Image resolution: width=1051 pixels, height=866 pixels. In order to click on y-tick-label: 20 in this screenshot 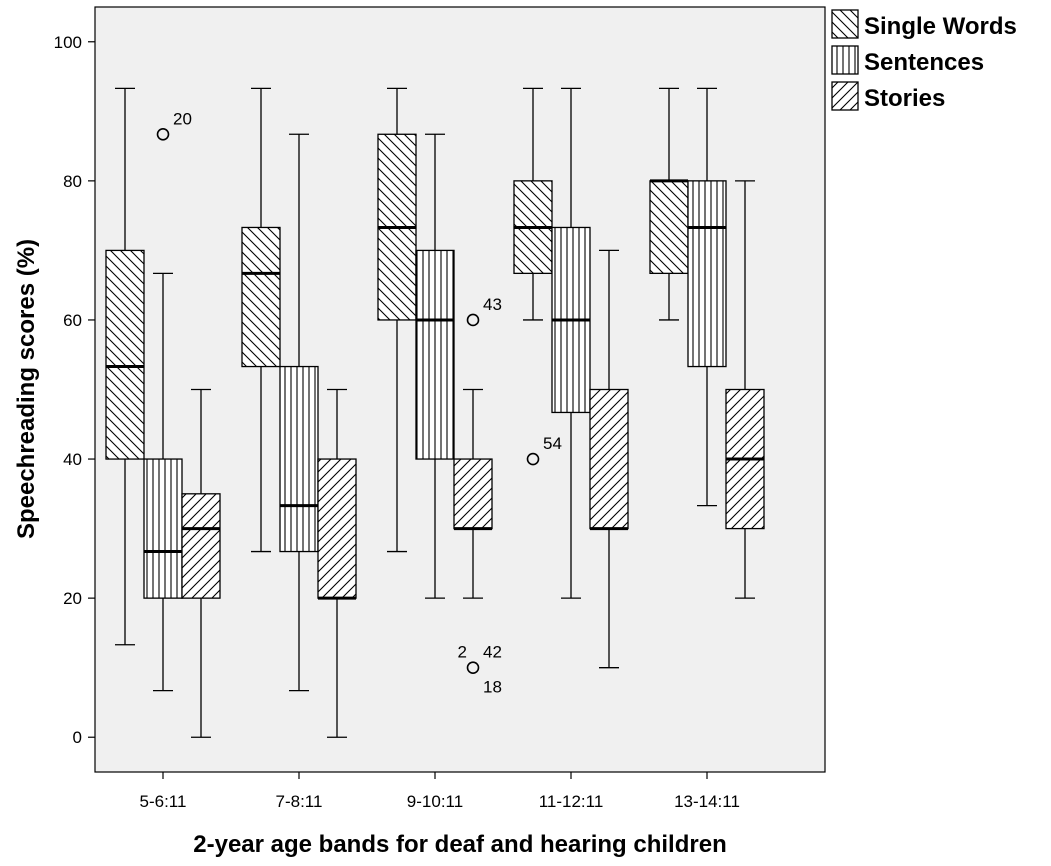, I will do `click(72, 598)`.